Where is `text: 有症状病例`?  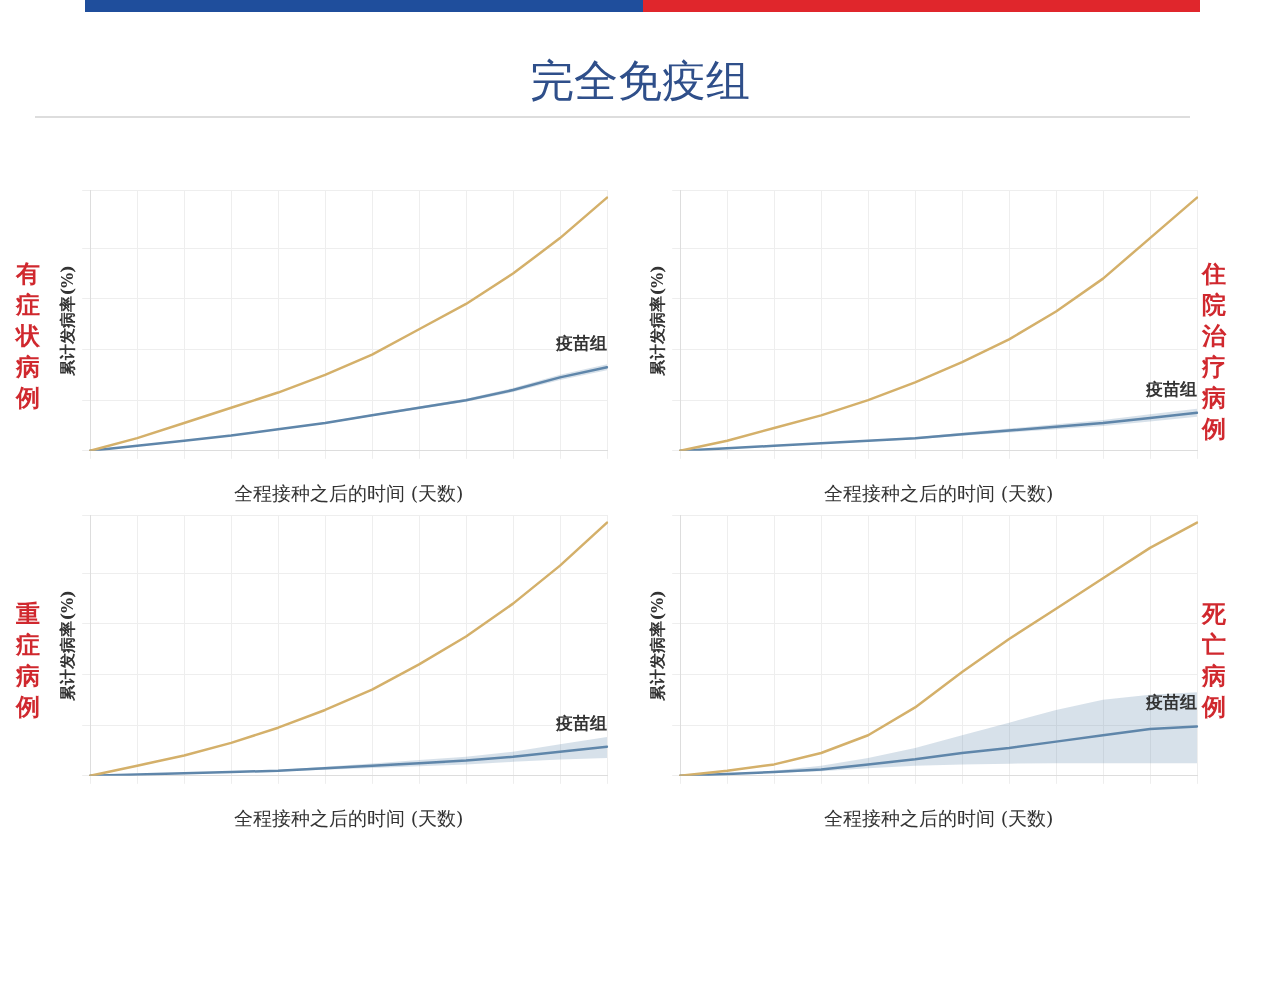 text: 有症状病例 is located at coordinates (28, 335).